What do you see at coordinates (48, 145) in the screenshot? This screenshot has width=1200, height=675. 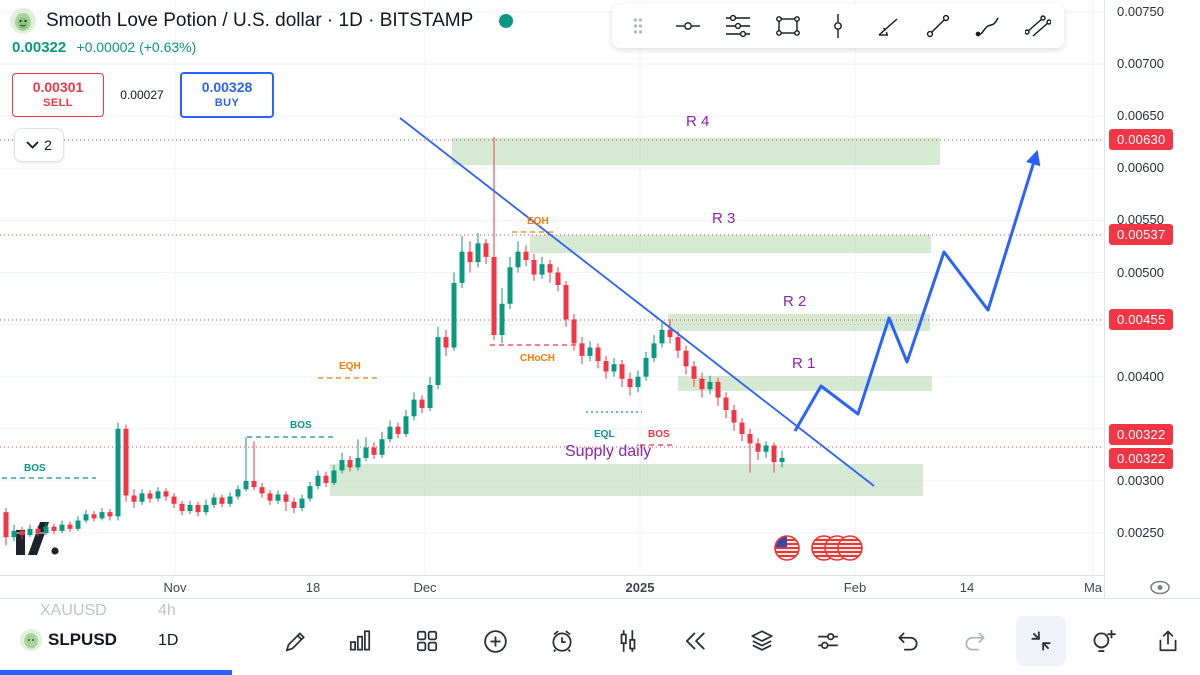 I see `object-tree-count: 2` at bounding box center [48, 145].